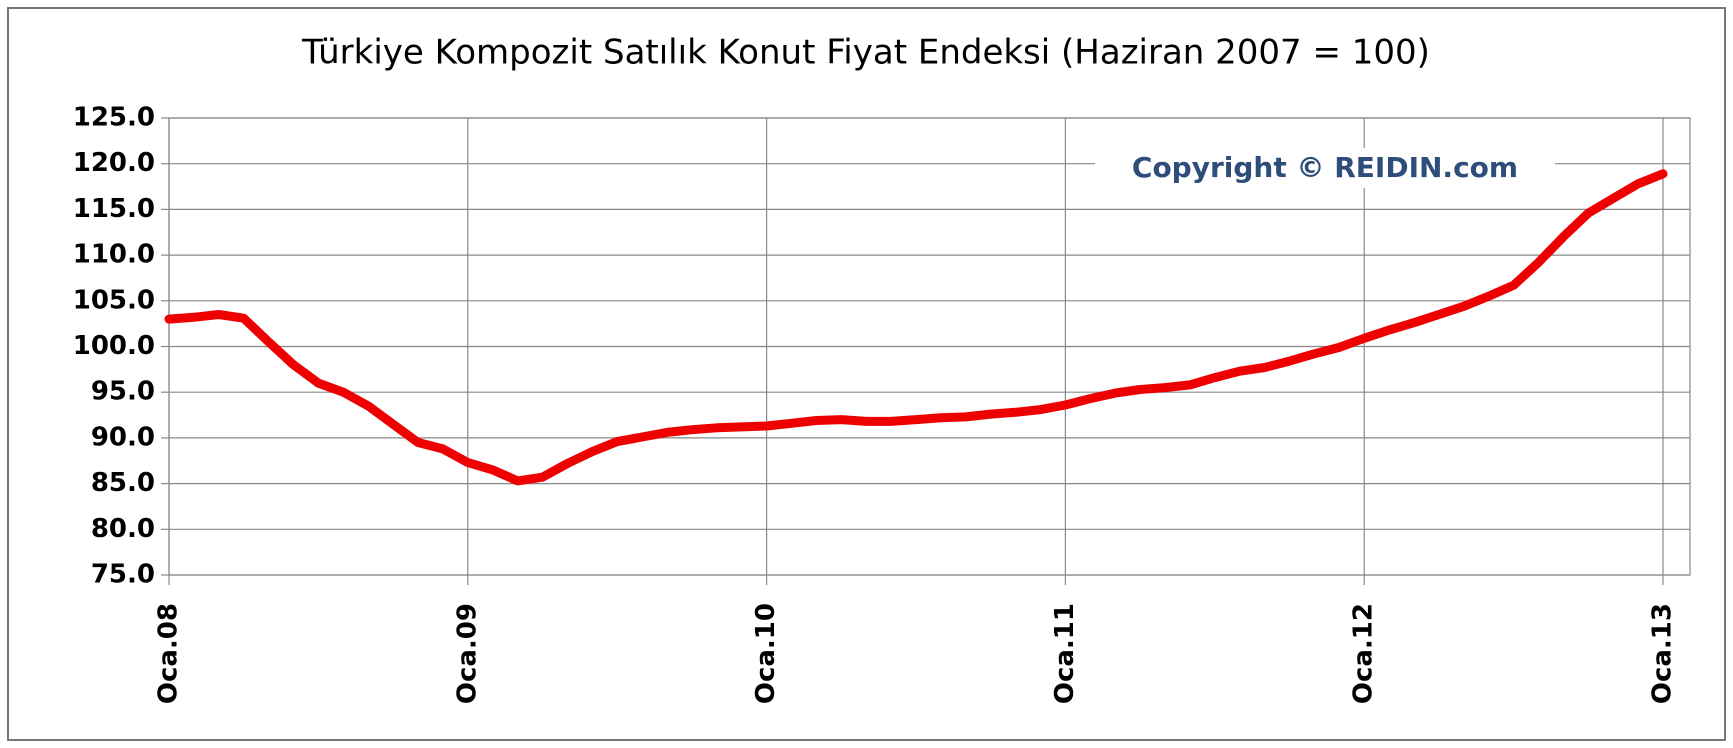 This screenshot has width=1733, height=748. I want to click on annotation-box, so click(1325, 168).